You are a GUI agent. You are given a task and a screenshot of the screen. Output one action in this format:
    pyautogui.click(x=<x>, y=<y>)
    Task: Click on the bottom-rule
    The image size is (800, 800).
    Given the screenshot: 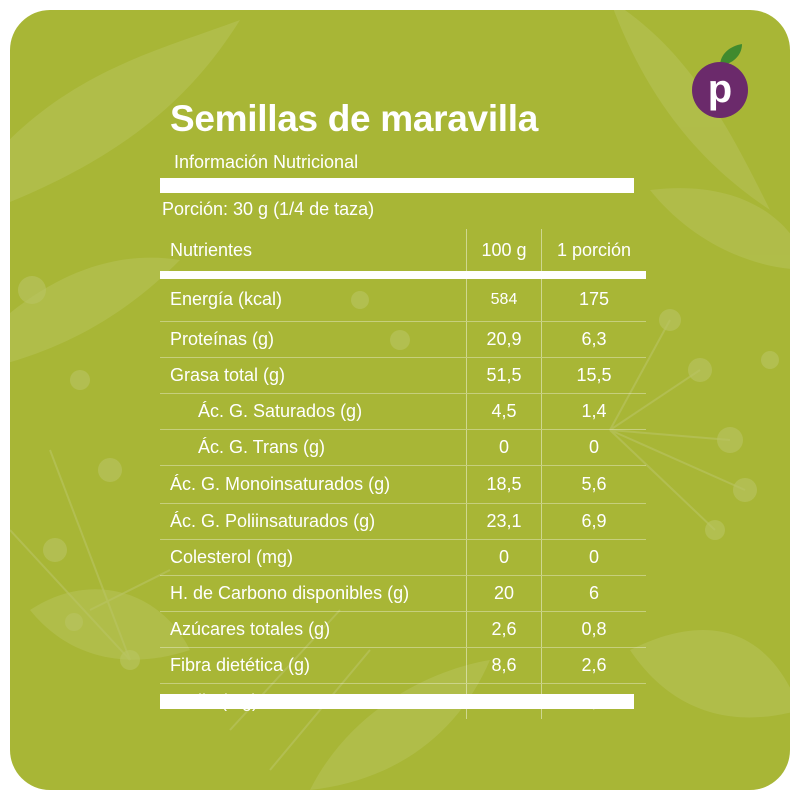 What is the action you would take?
    pyautogui.click(x=397, y=701)
    